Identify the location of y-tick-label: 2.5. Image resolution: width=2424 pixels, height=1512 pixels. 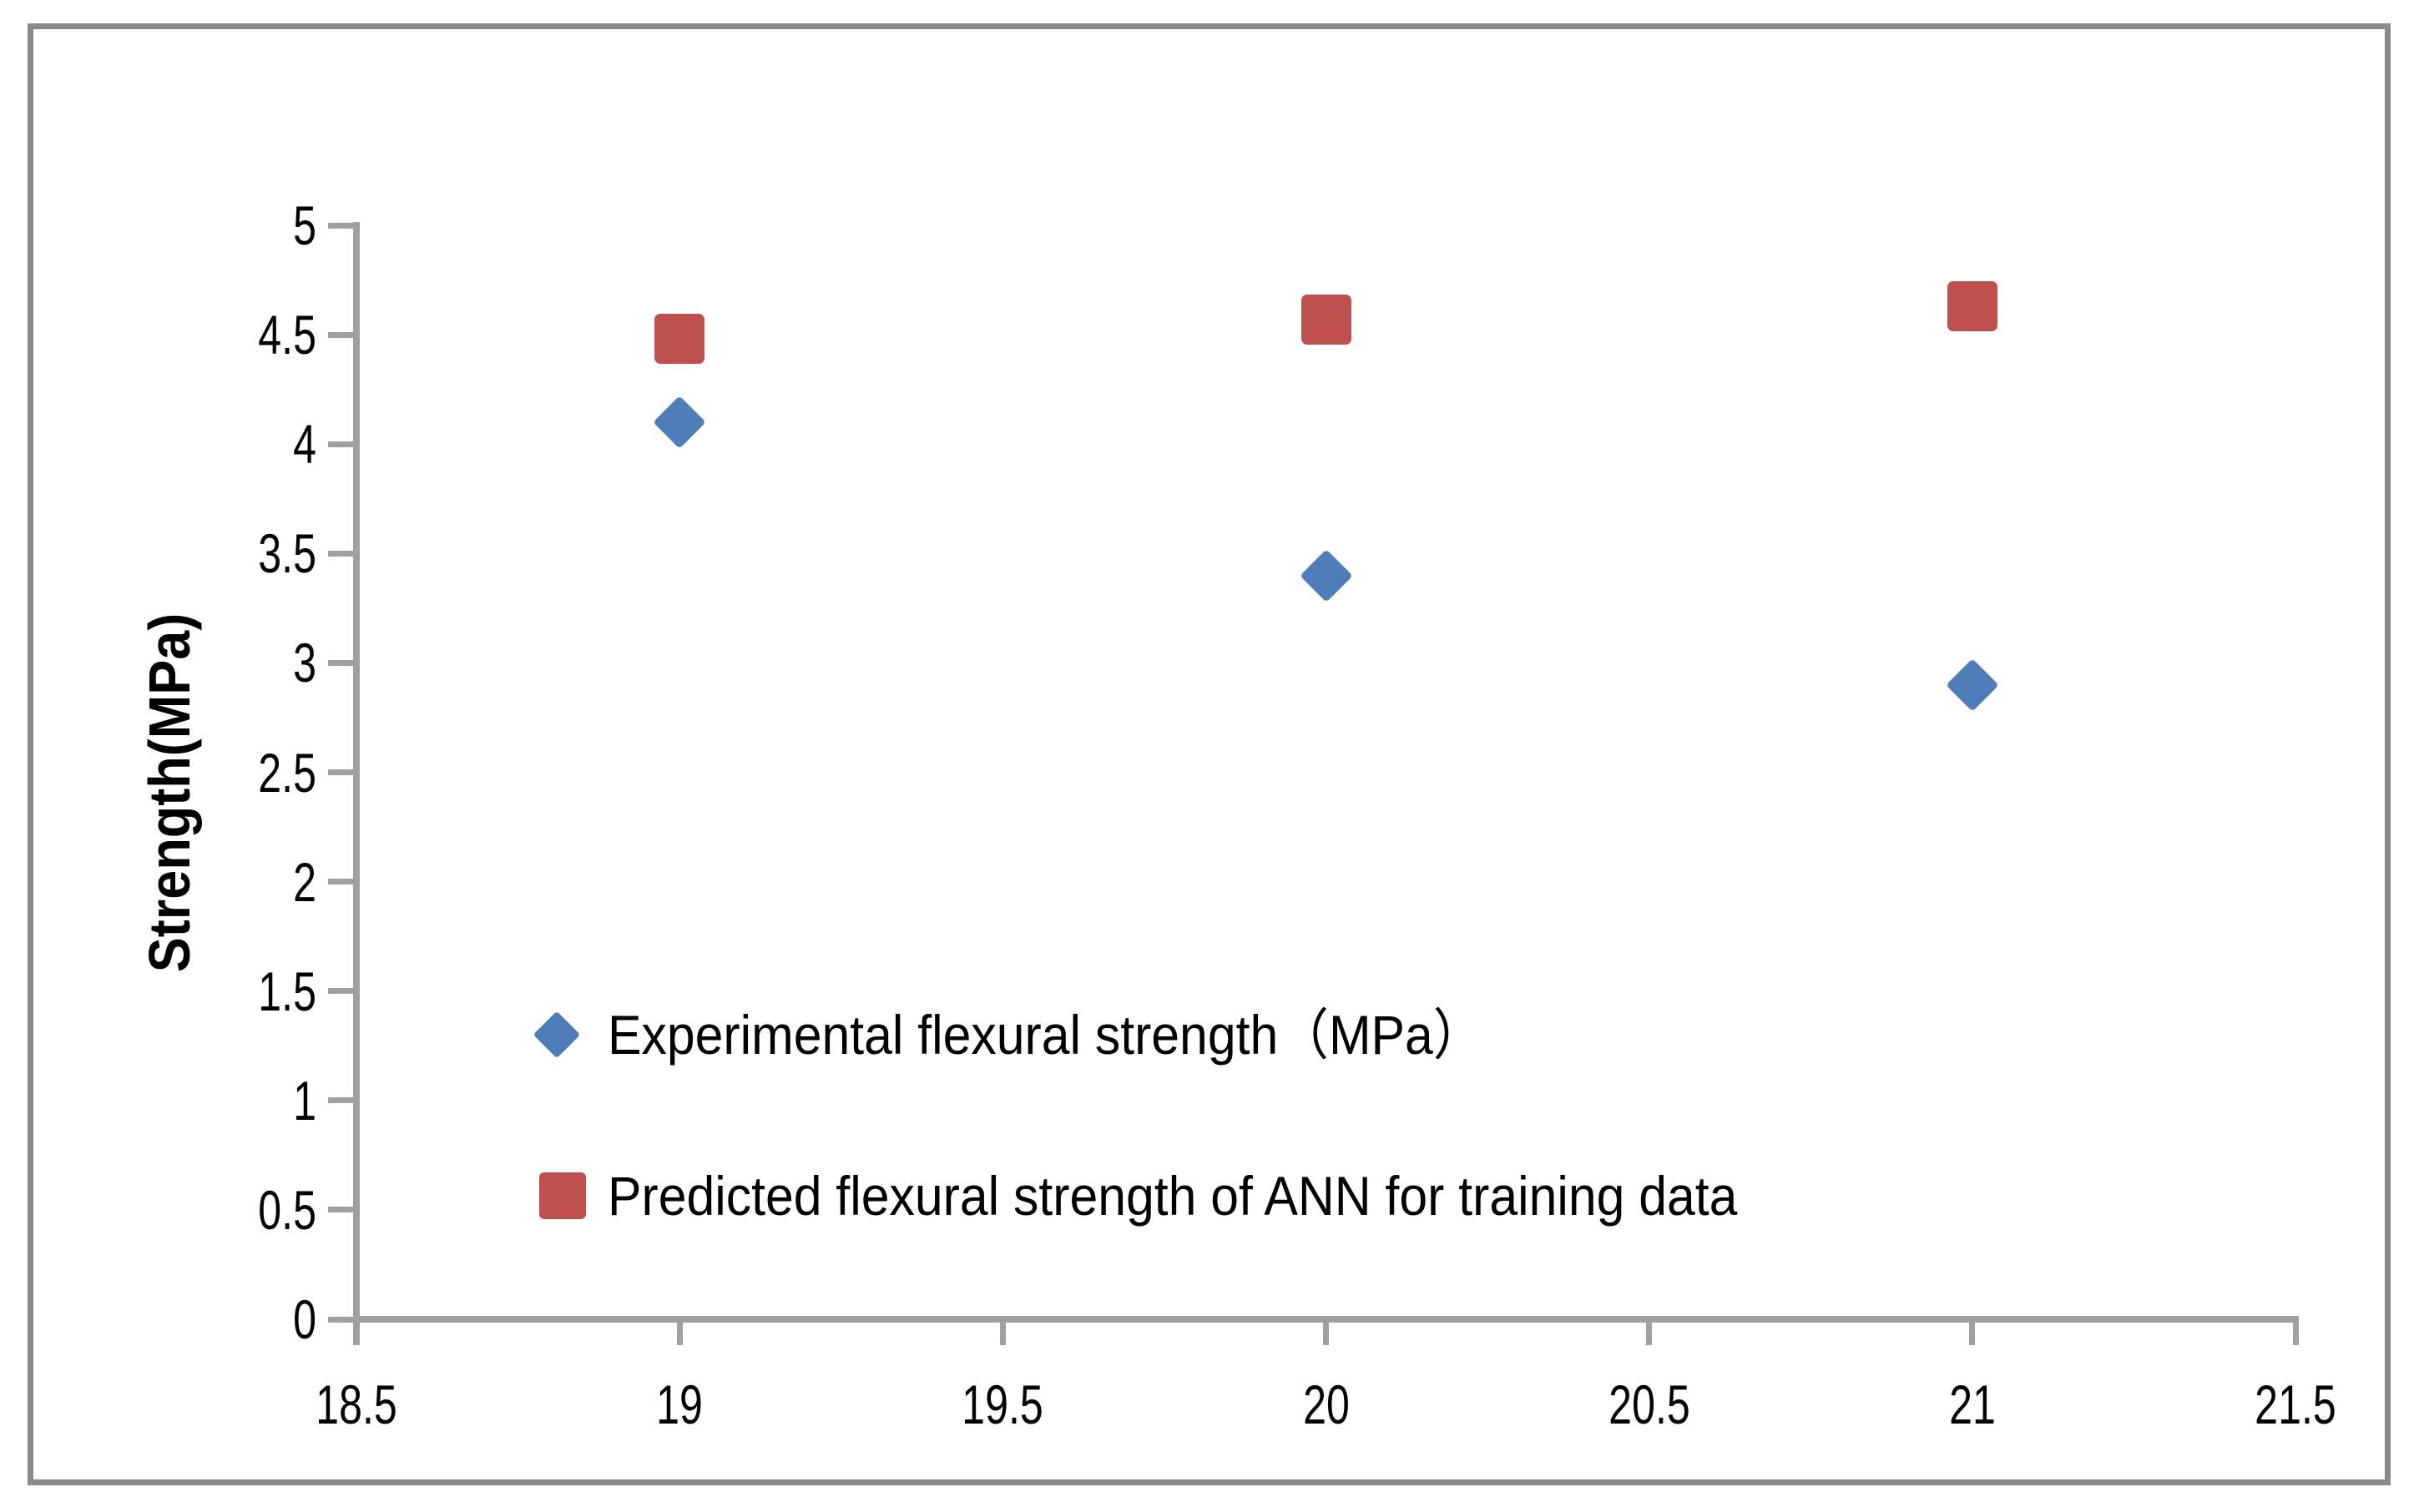
(287, 772).